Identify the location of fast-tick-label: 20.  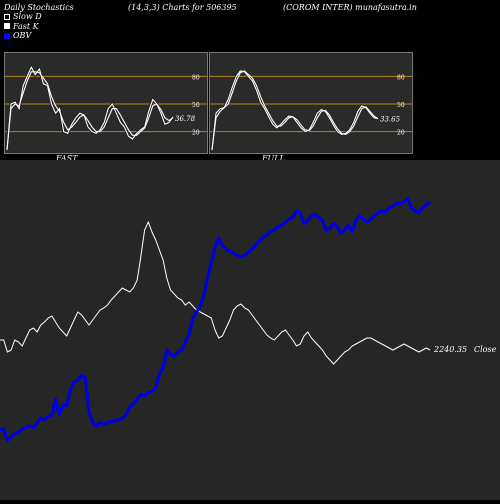
(196, 133).